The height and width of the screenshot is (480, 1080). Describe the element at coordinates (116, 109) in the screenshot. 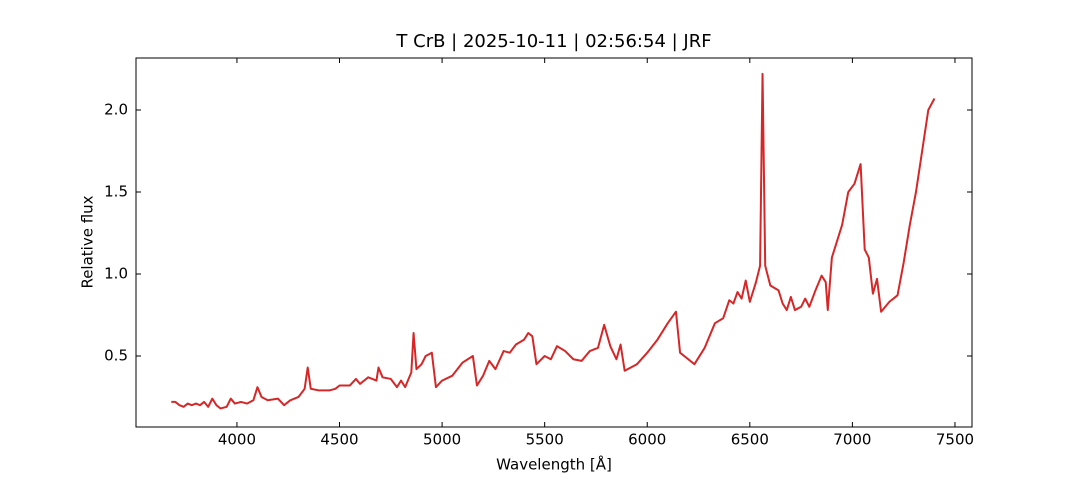

I see `y-tick-label: 2.0` at that location.